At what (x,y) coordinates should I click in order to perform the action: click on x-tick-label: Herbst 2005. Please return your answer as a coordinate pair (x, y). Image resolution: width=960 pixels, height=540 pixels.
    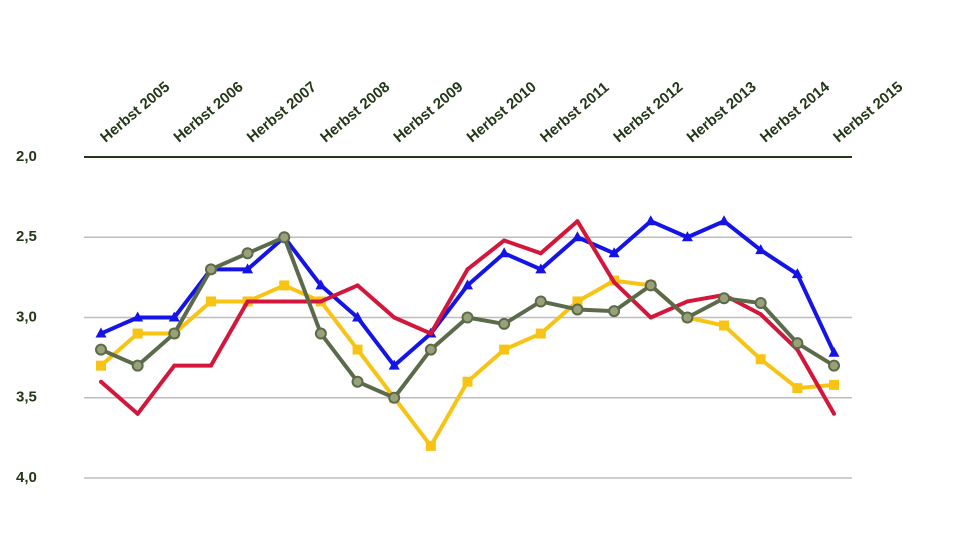
    Looking at the image, I should click on (135, 112).